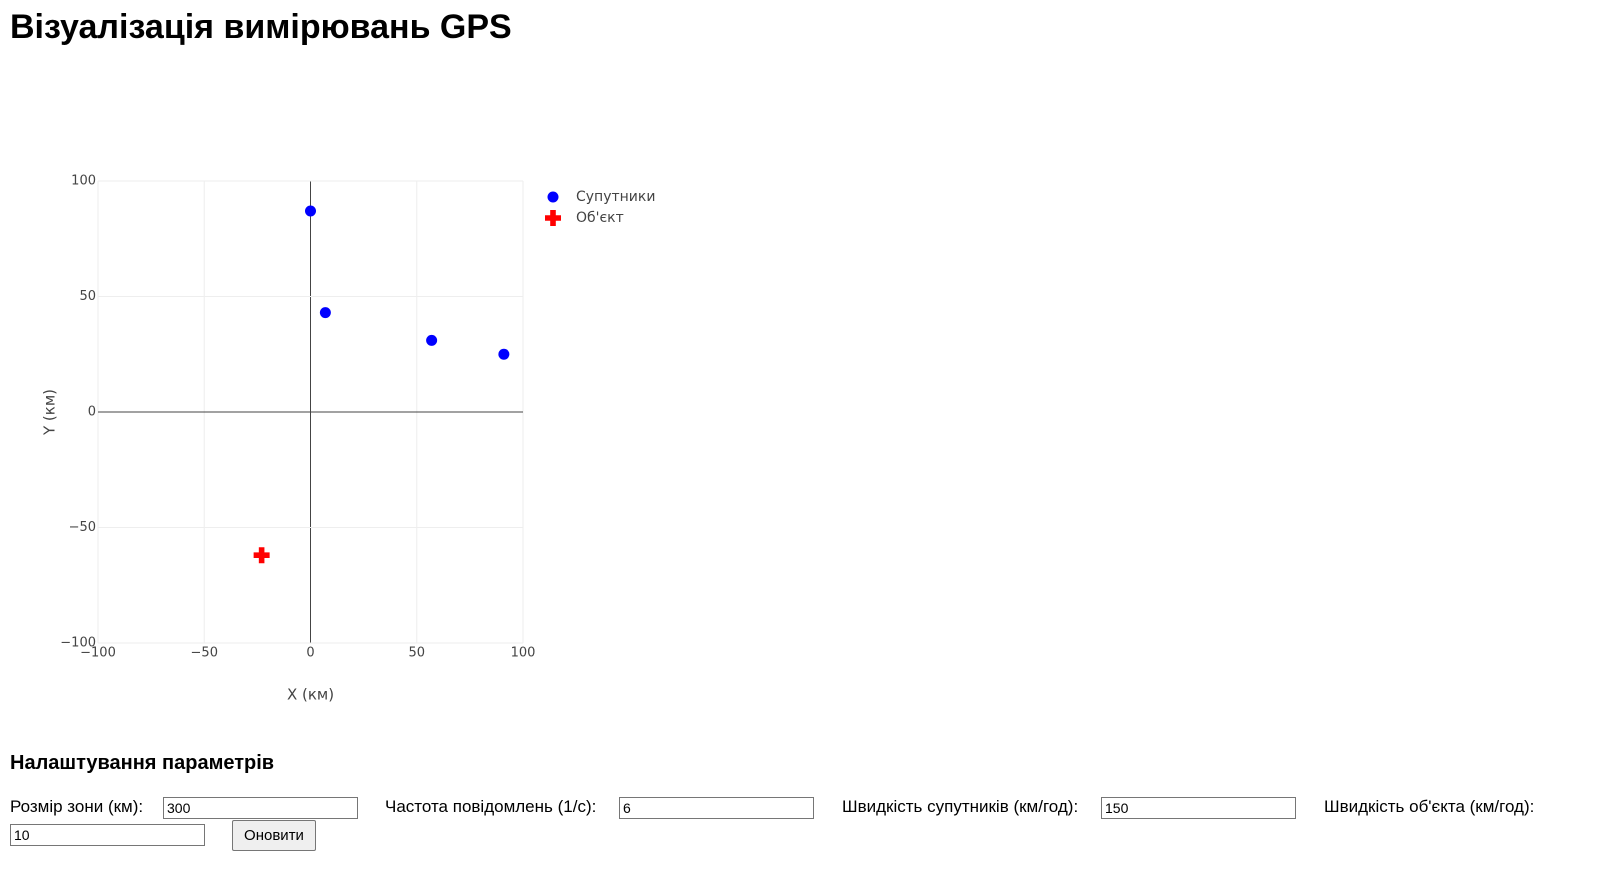 This screenshot has width=1608, height=884. Describe the element at coordinates (77, 806) in the screenshot. I see `field-label: Розмір зони (км):` at that location.